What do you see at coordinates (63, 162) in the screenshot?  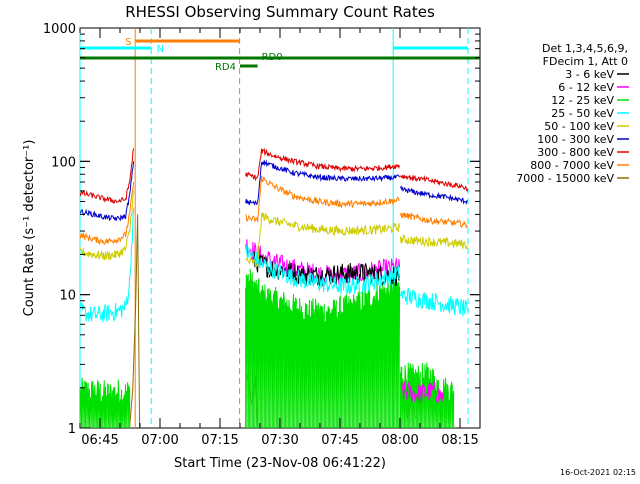 I see `y-tick-label: 100` at bounding box center [63, 162].